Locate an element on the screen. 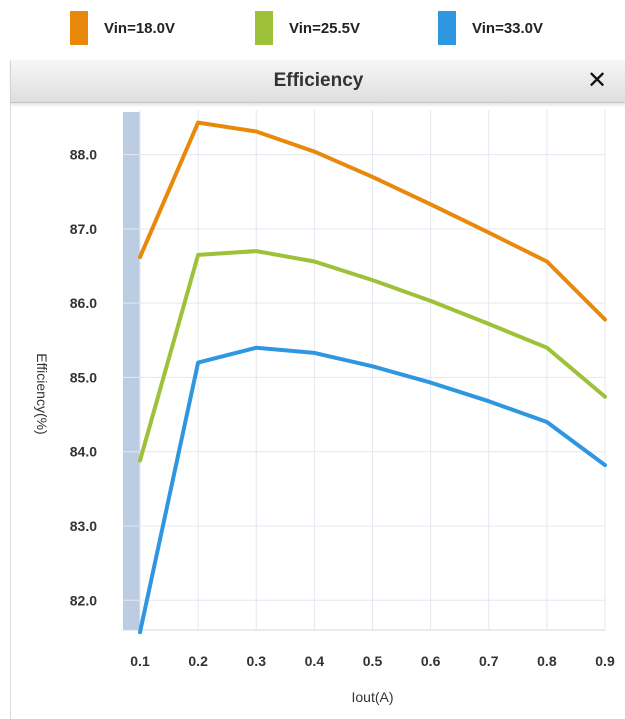  y-tick-label: 88.0 is located at coordinates (83, 155).